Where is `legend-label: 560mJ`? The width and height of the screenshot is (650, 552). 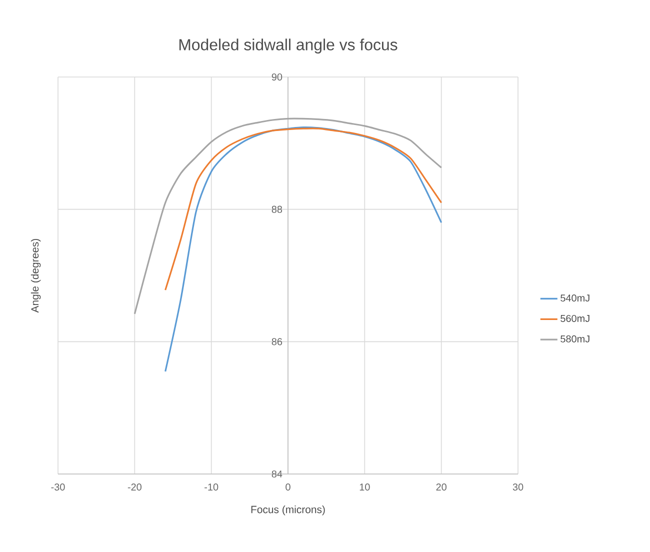
legend-label: 560mJ is located at coordinates (575, 318).